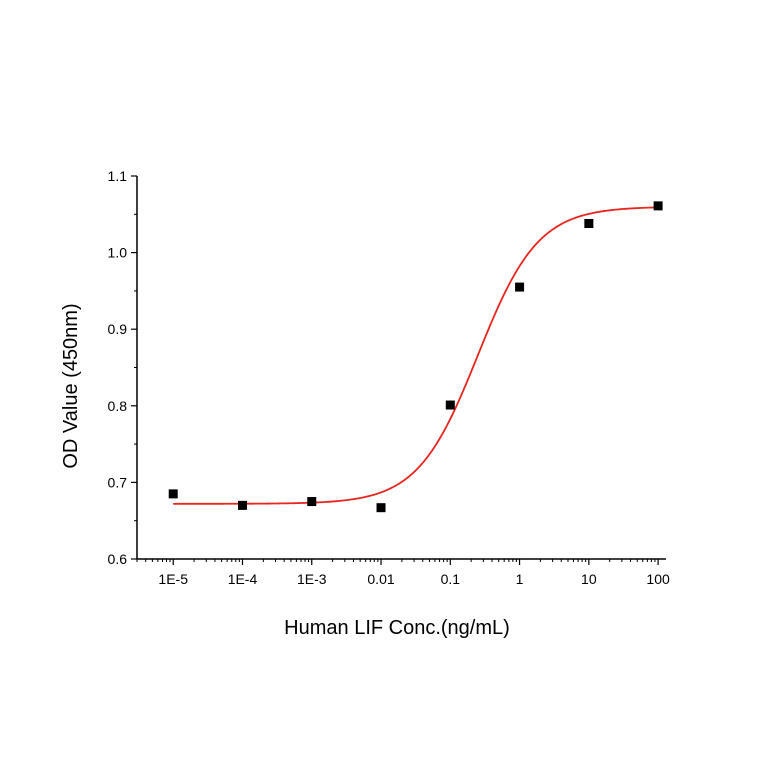 This screenshot has width=764, height=764. What do you see at coordinates (380, 579) in the screenshot?
I see `x-tick-label: 0.01` at bounding box center [380, 579].